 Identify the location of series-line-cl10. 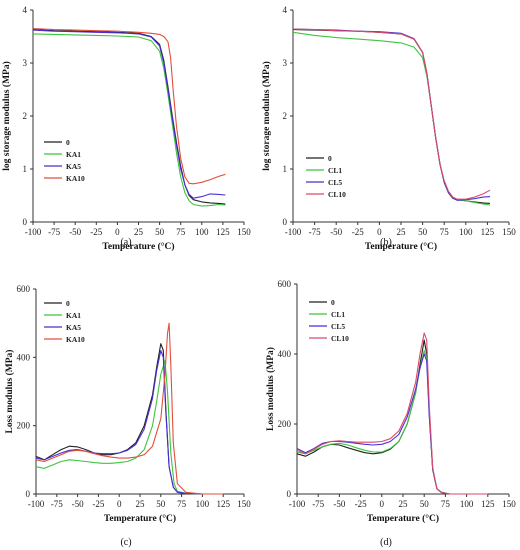
(392, 413).